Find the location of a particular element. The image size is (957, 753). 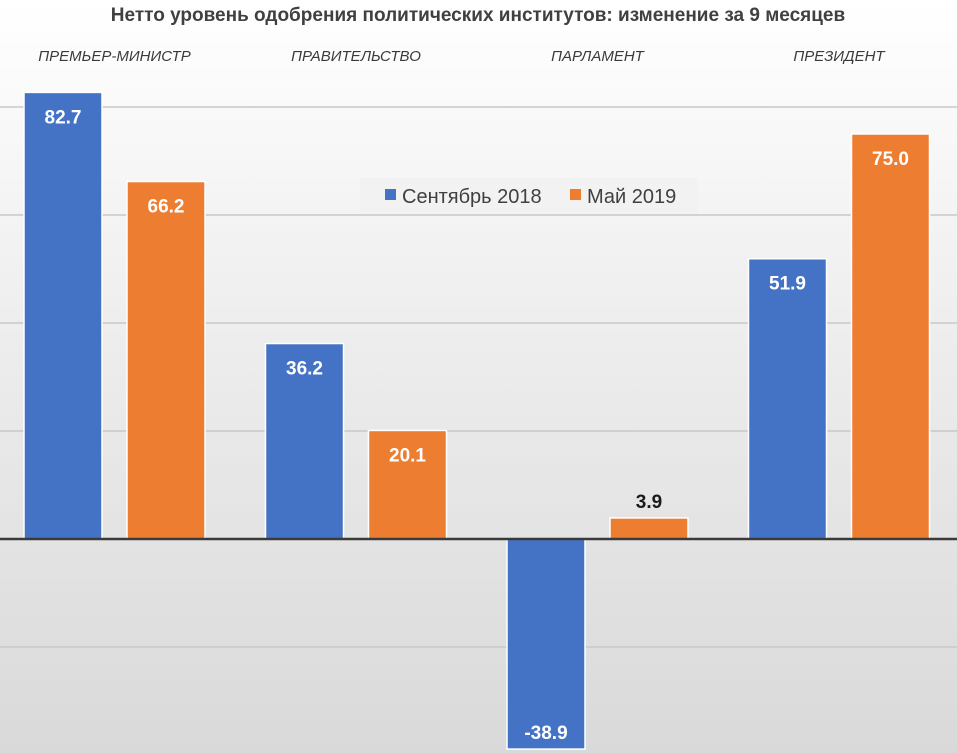

data-label: 75.0 is located at coordinates (890, 159).